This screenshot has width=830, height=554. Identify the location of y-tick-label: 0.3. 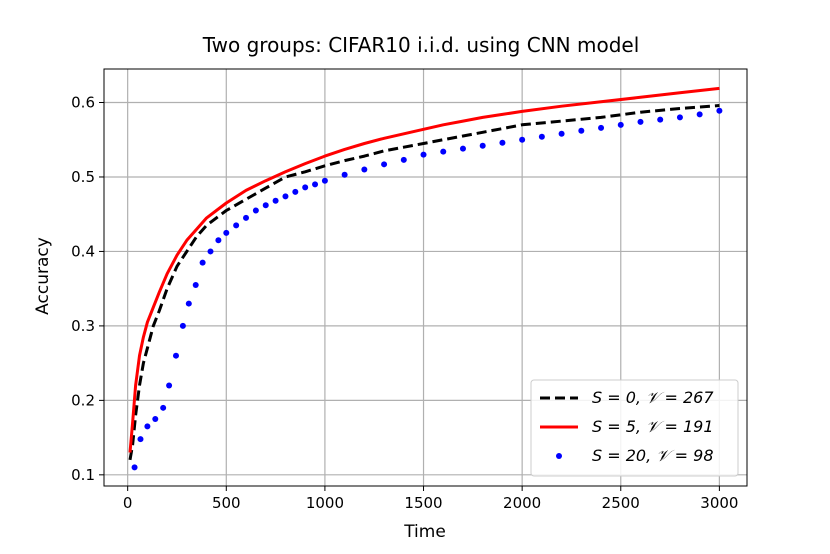
(83, 326).